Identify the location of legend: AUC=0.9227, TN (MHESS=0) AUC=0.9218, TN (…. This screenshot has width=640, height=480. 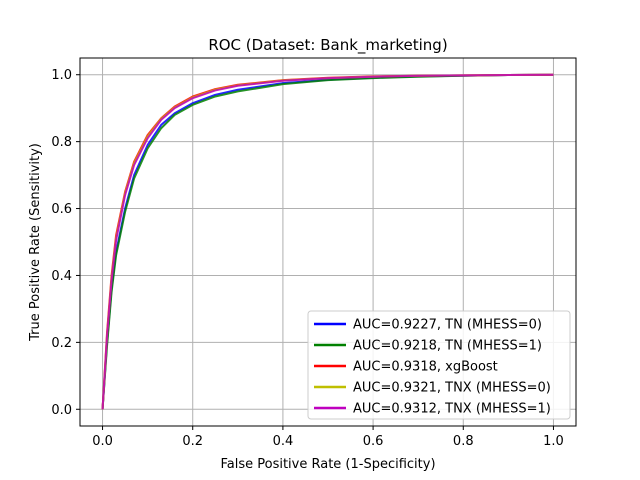
(439, 365).